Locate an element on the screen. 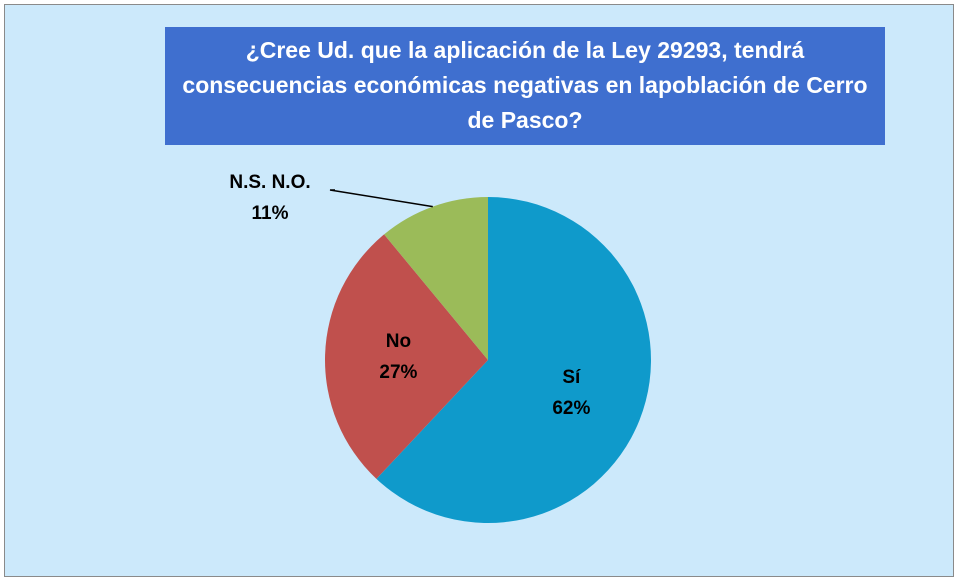 This screenshot has width=960, height=579. slice-label: No is located at coordinates (398, 341).